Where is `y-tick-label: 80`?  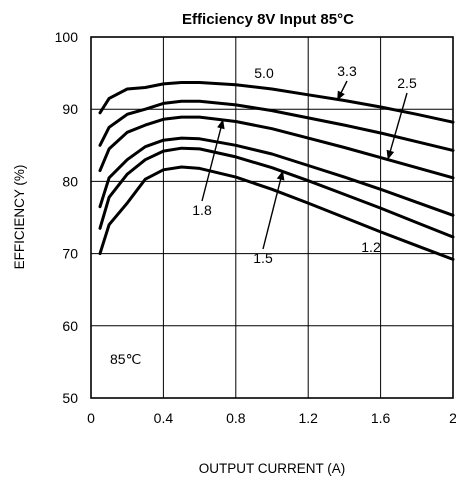
y-tick-label: 80 is located at coordinates (70, 181).